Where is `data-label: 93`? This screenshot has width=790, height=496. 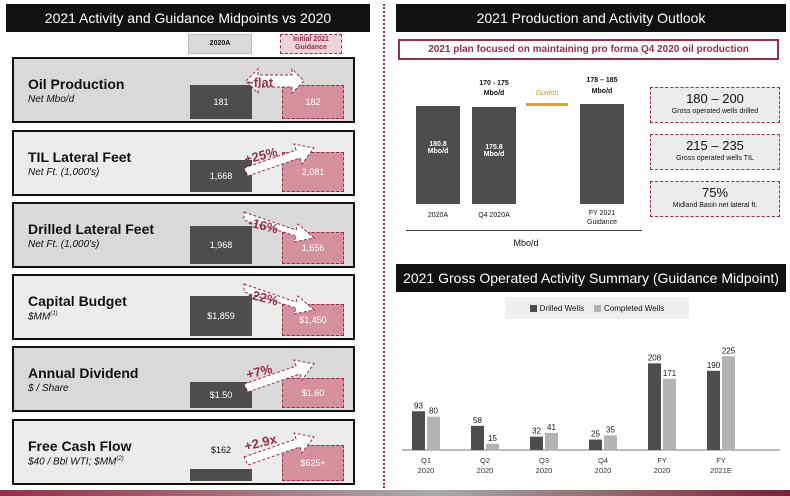
data-label: 93 is located at coordinates (418, 405).